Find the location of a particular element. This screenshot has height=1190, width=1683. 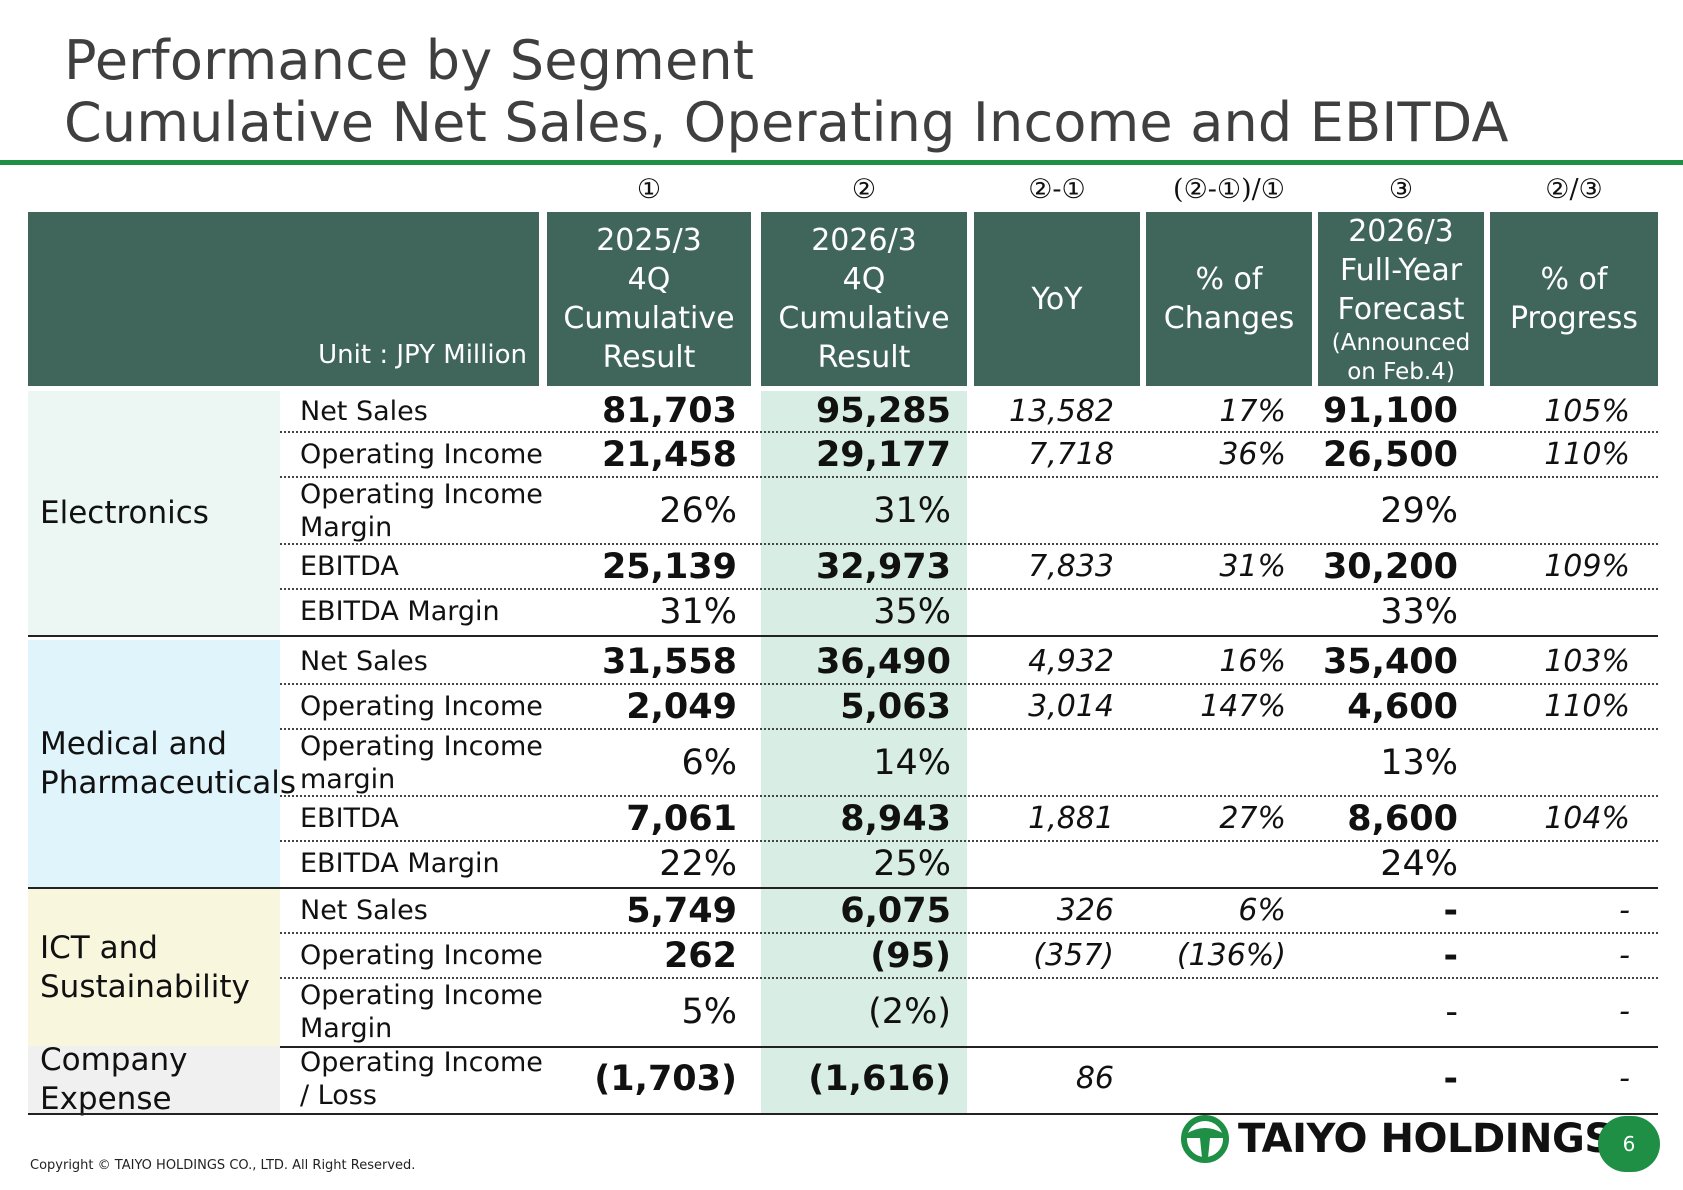

header-subtext: (Announced is located at coordinates (1401, 342).